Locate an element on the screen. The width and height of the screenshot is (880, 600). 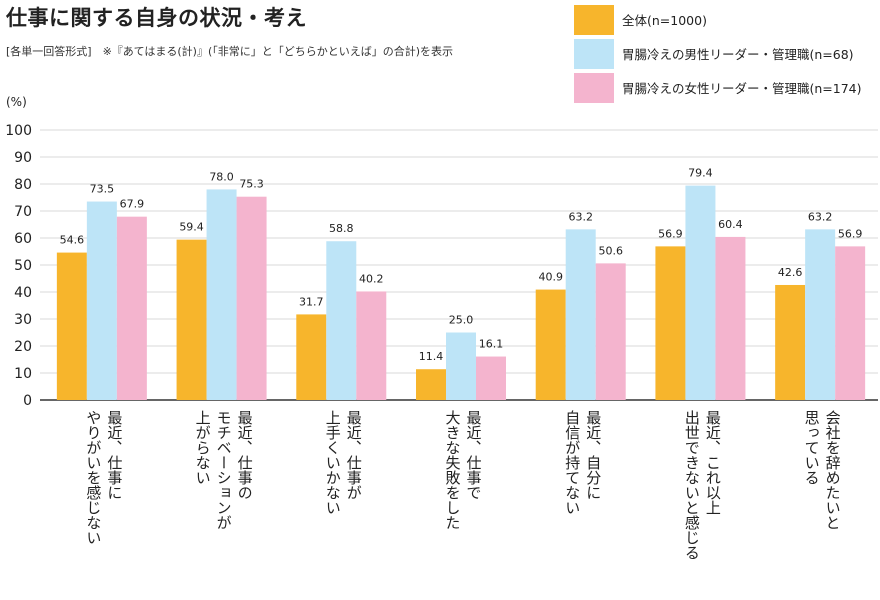
legend-swatch-total is located at coordinates (594, 19).